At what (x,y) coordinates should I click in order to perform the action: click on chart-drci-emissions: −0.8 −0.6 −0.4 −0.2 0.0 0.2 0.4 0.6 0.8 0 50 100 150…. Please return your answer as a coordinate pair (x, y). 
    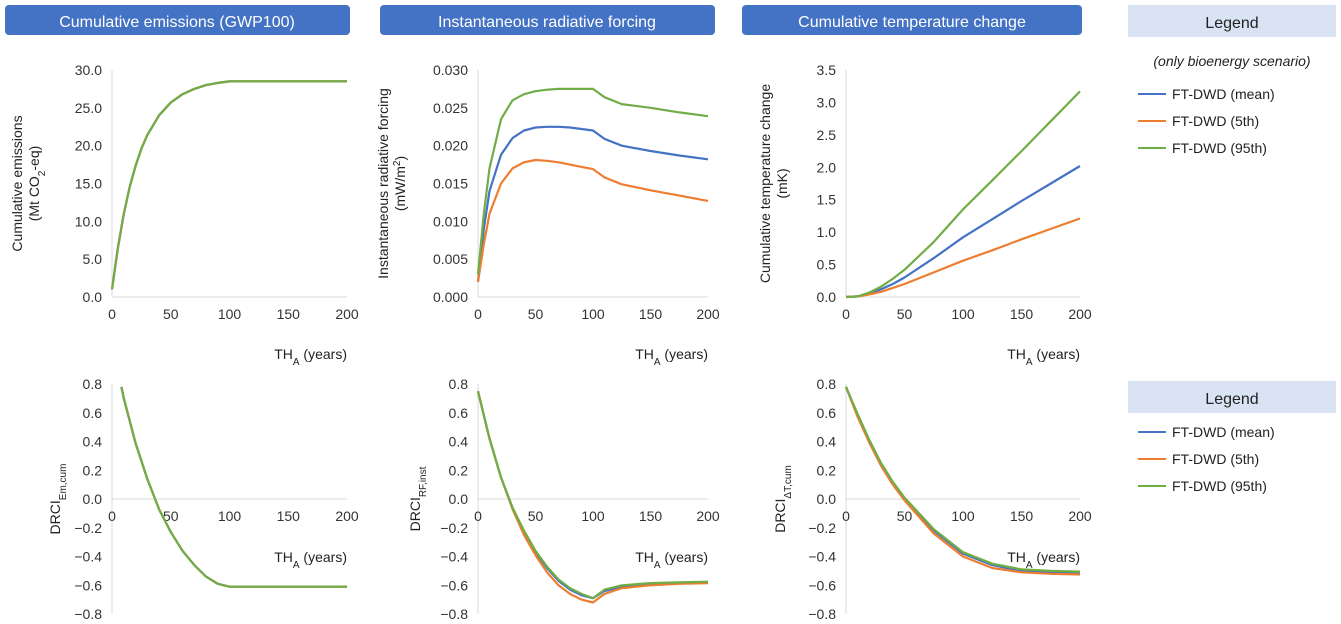
    Looking at the image, I should click on (203, 499).